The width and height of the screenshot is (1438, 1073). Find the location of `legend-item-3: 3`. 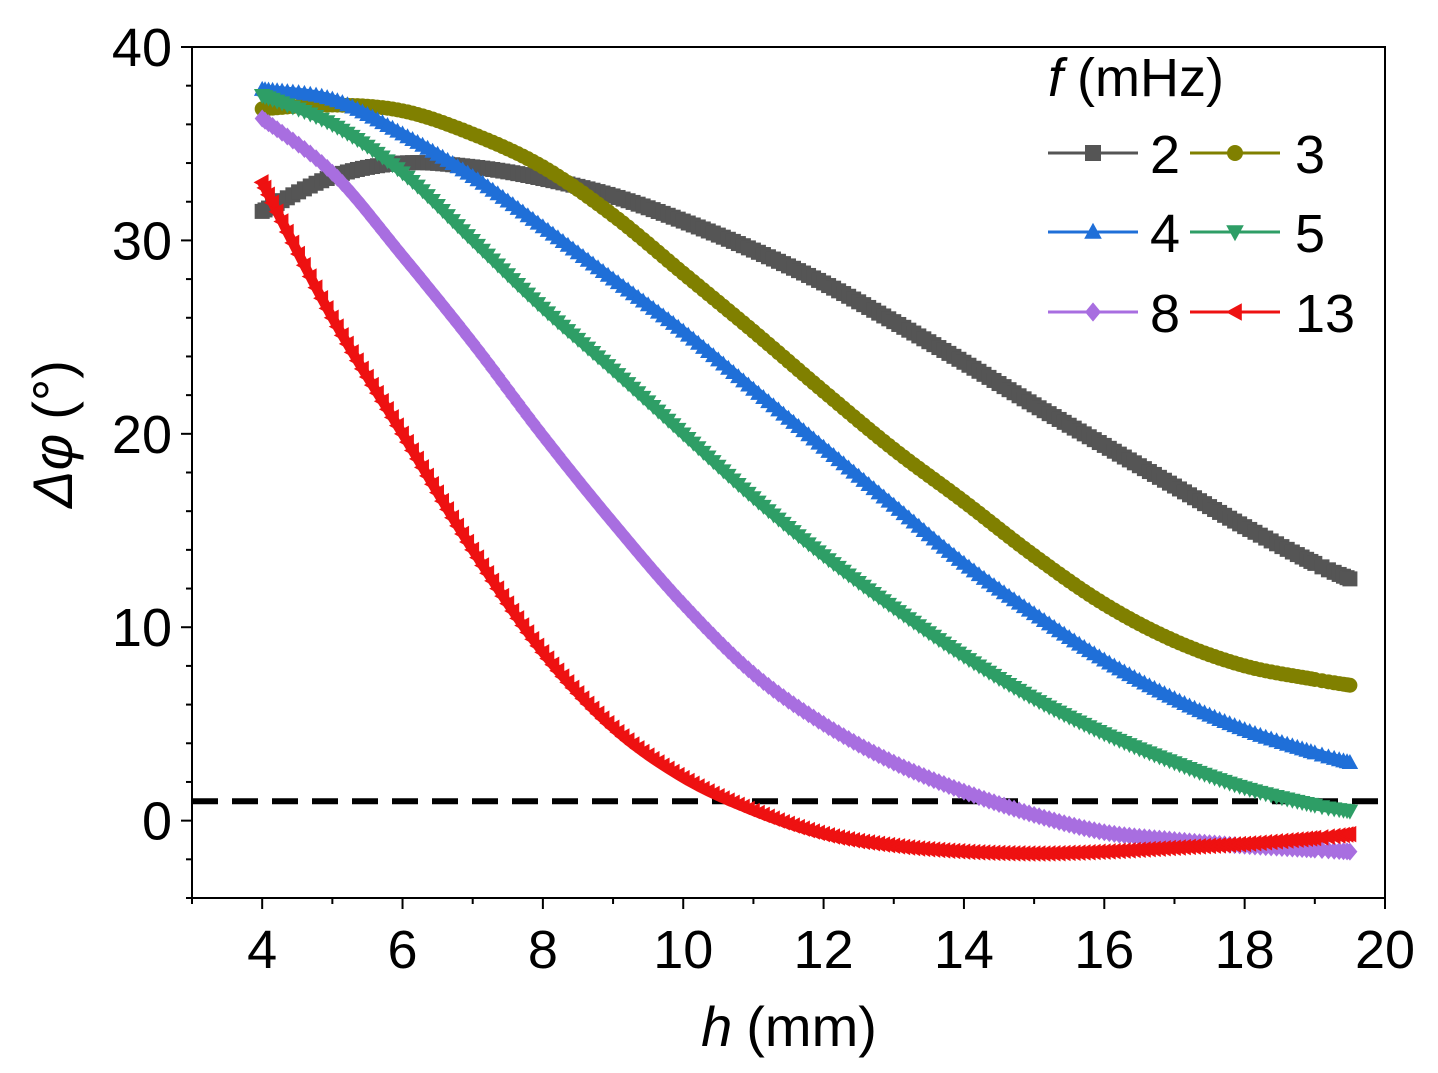

legend-item-3: 3 is located at coordinates (1257, 155).